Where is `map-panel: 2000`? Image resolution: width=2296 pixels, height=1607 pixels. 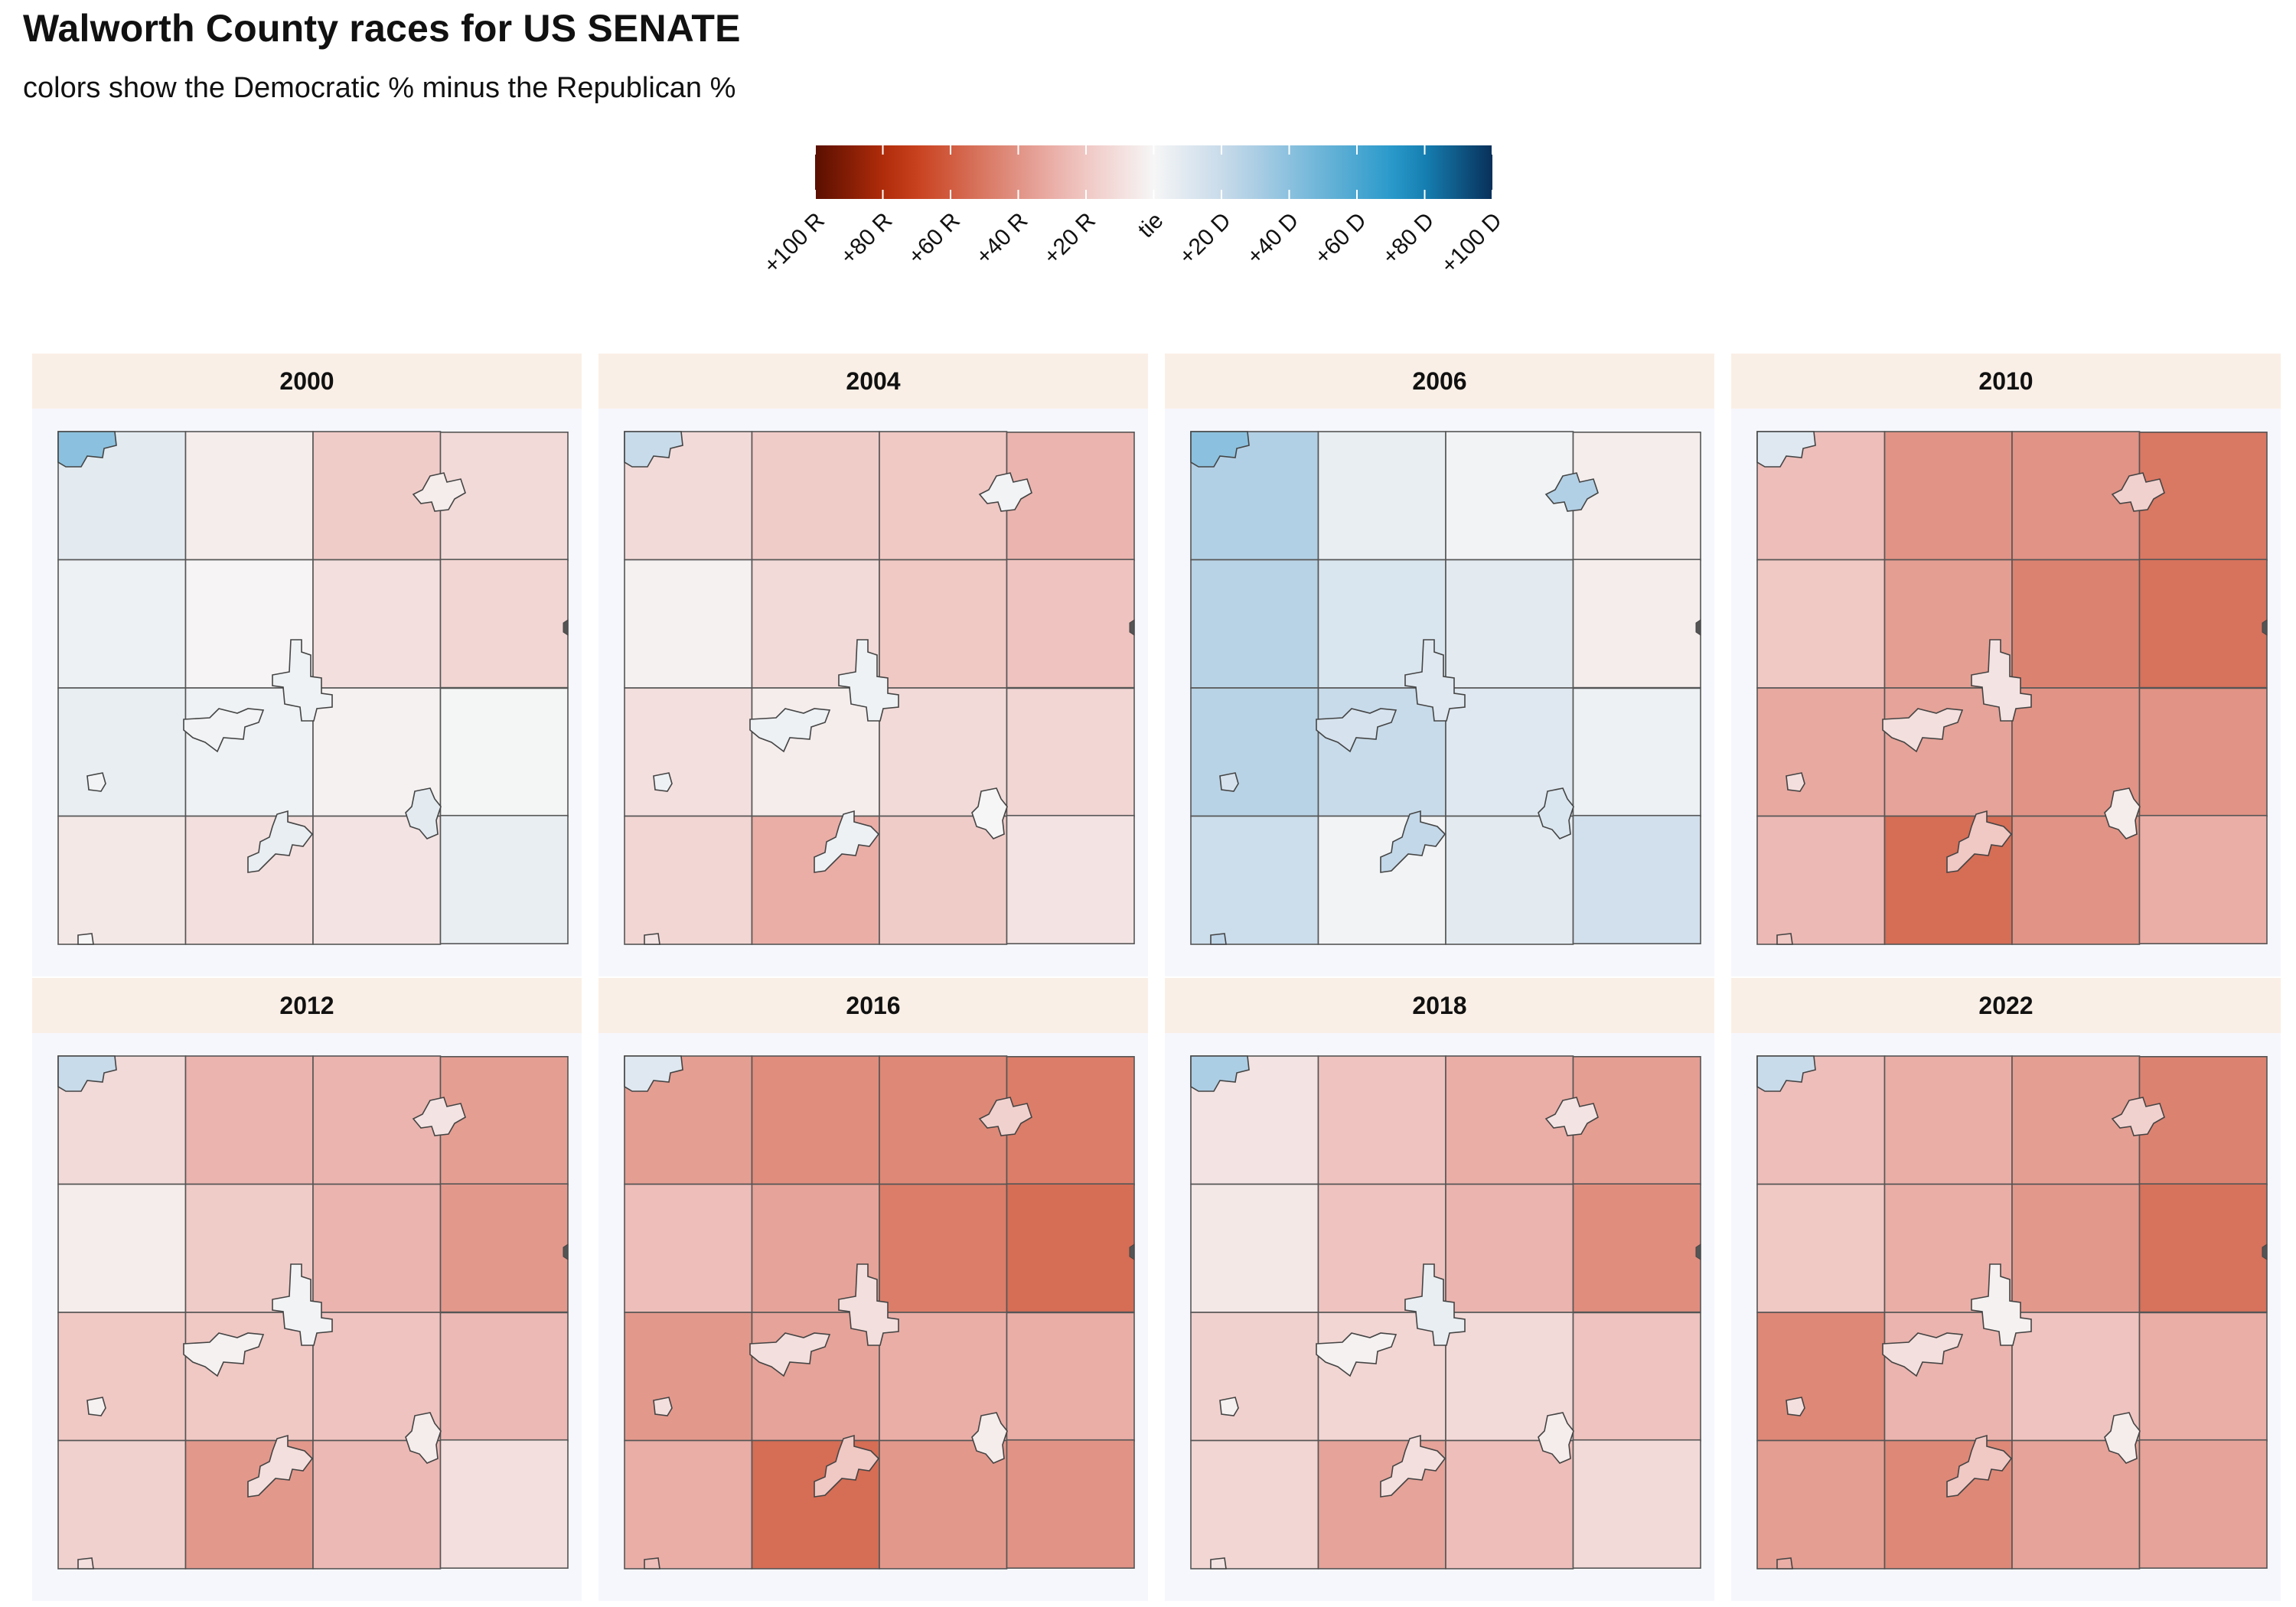 map-panel: 2000 is located at coordinates (307, 665).